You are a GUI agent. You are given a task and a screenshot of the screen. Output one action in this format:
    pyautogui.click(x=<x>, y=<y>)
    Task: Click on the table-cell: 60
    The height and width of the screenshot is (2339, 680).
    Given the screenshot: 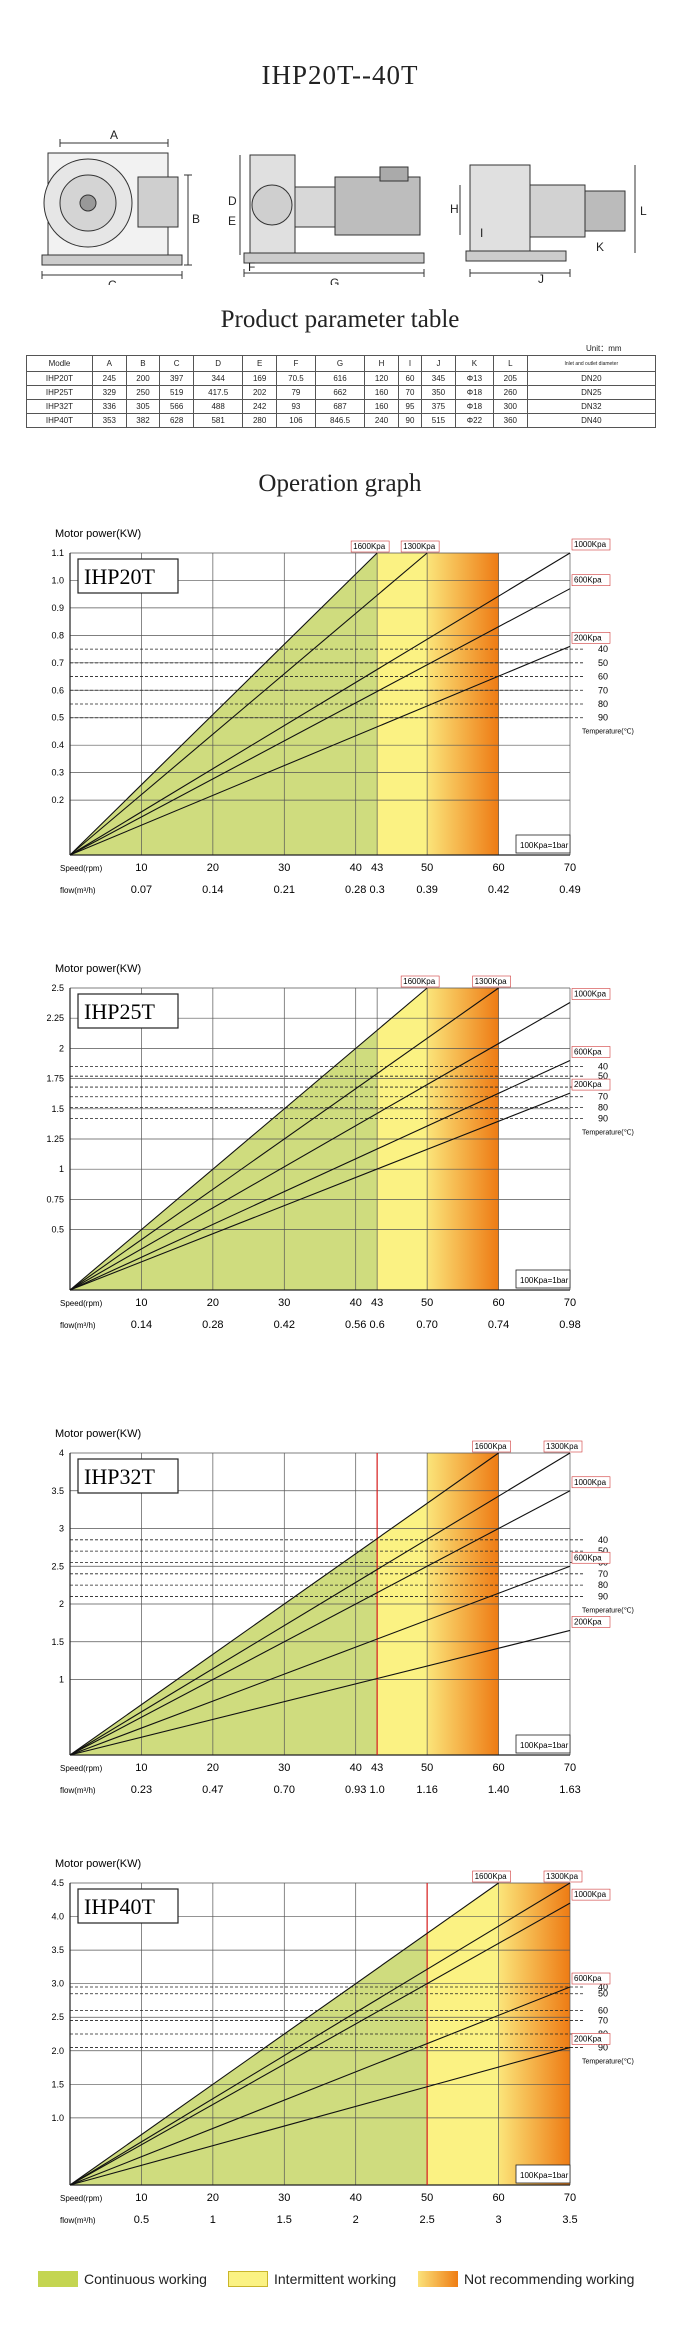 What is the action you would take?
    pyautogui.click(x=410, y=378)
    